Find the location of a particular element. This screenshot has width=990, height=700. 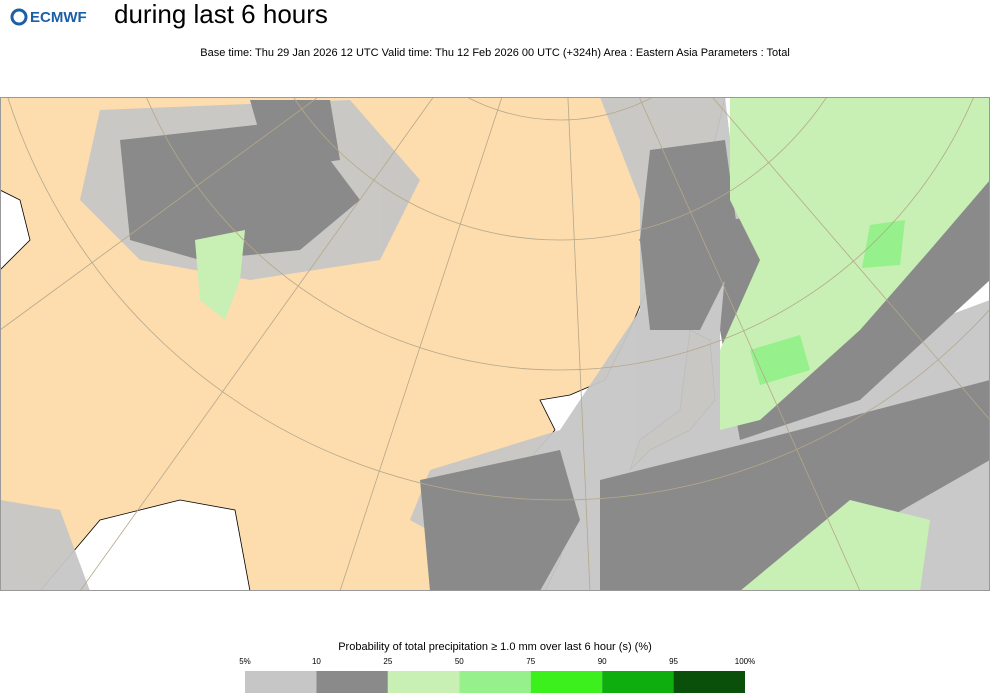

colorbar: 5% 10 25 50 75 90 95 100% is located at coordinates (497, 675).